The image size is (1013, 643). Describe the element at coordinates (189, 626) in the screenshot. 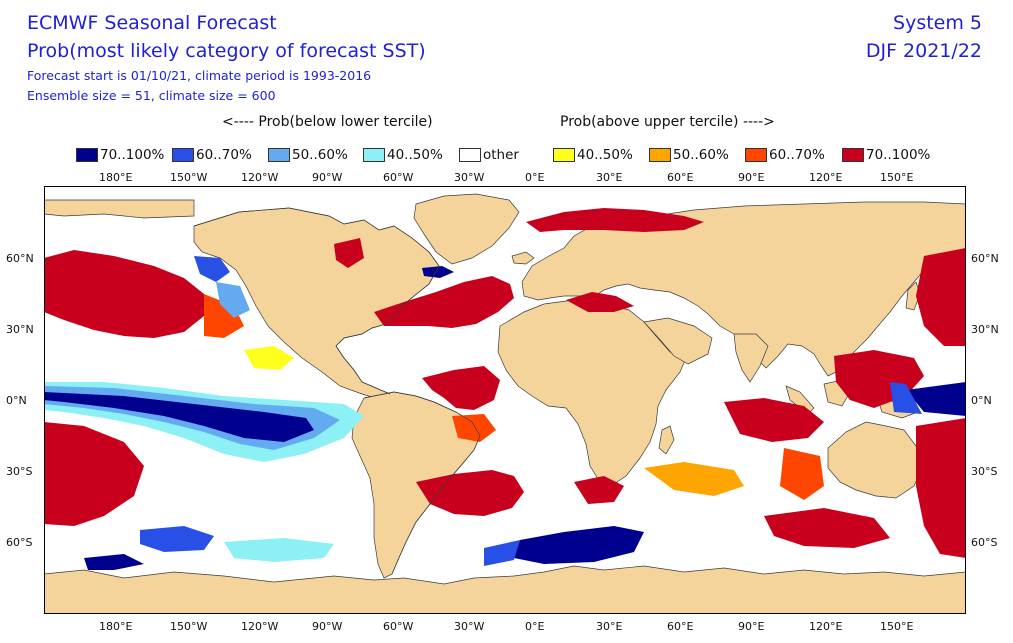

I see `lon-tick-bottom: 150°W` at that location.